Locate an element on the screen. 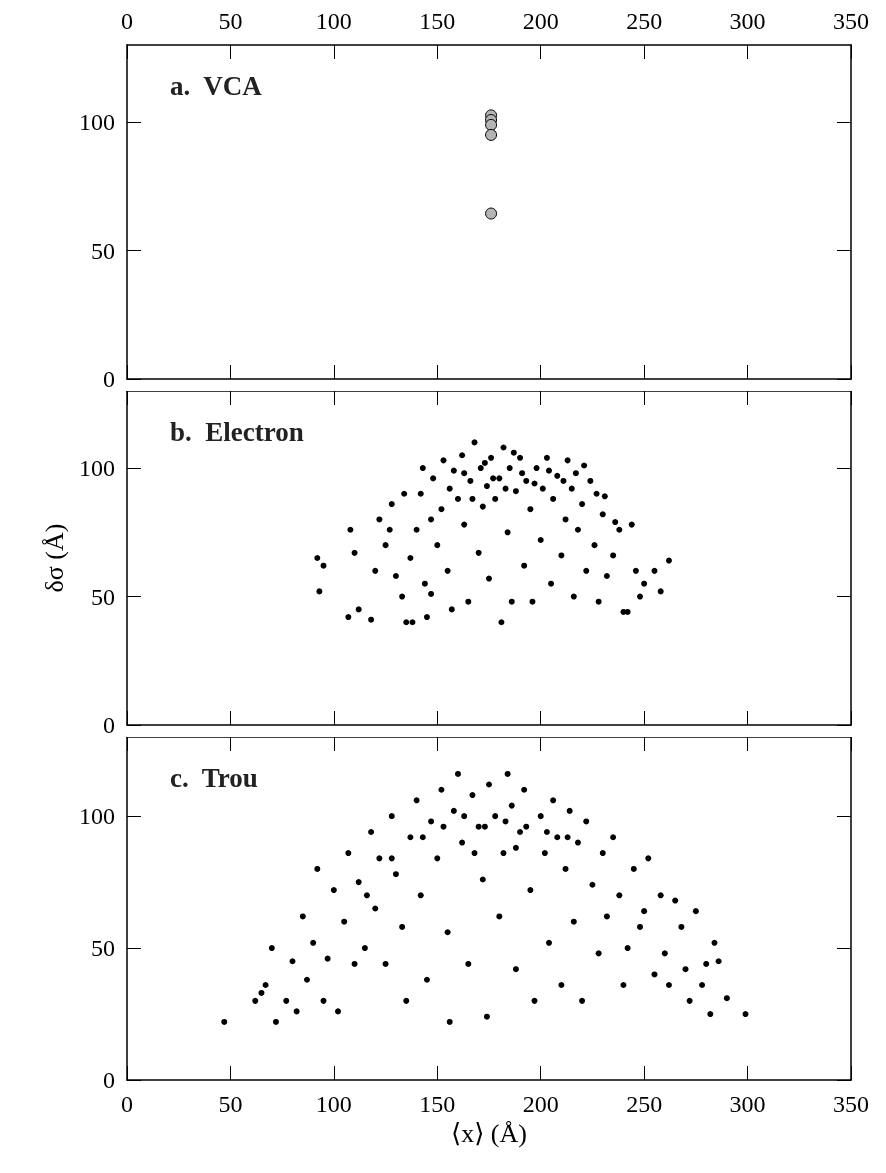 Image resolution: width=886 pixels, height=1173 pixels. y-axis-title: δσ (Å) is located at coordinates (54, 558).